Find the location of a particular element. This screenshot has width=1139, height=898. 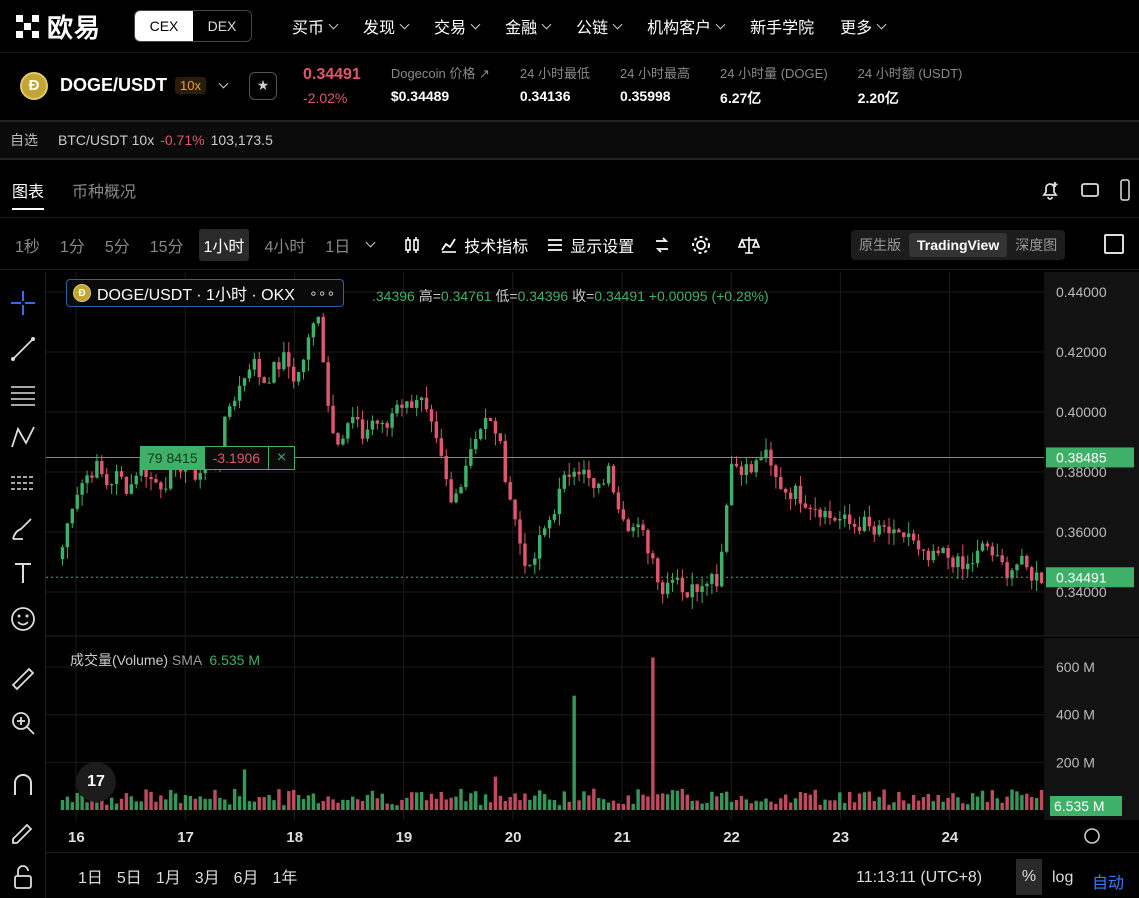

range-0: 1日 is located at coordinates (90, 878).